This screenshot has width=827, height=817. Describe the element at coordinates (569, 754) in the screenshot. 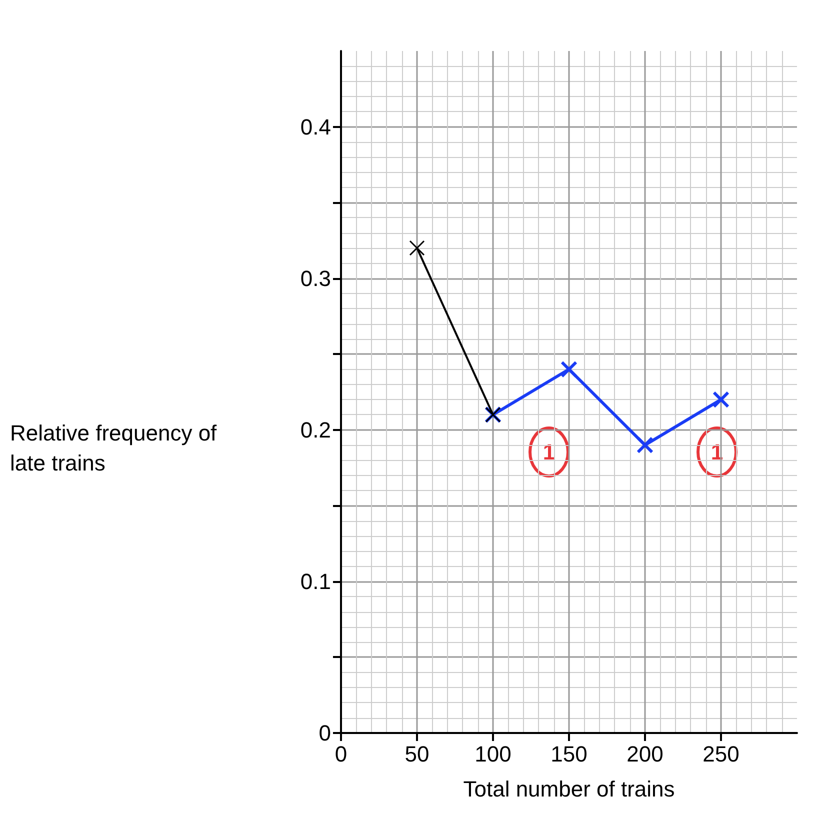

I see `x-tick-label: 150` at that location.